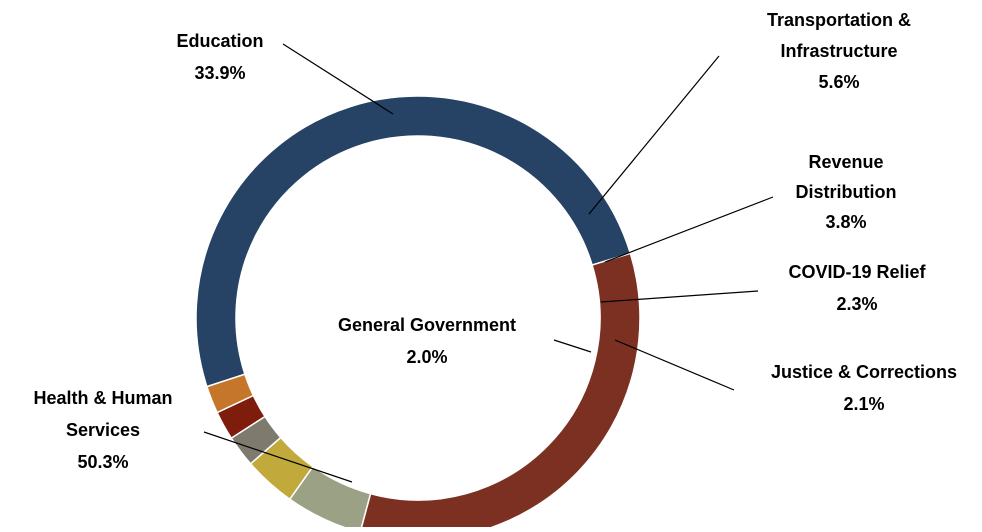  What do you see at coordinates (102, 462) in the screenshot?
I see `slice-value-health-and-human-services: 50.3%` at bounding box center [102, 462].